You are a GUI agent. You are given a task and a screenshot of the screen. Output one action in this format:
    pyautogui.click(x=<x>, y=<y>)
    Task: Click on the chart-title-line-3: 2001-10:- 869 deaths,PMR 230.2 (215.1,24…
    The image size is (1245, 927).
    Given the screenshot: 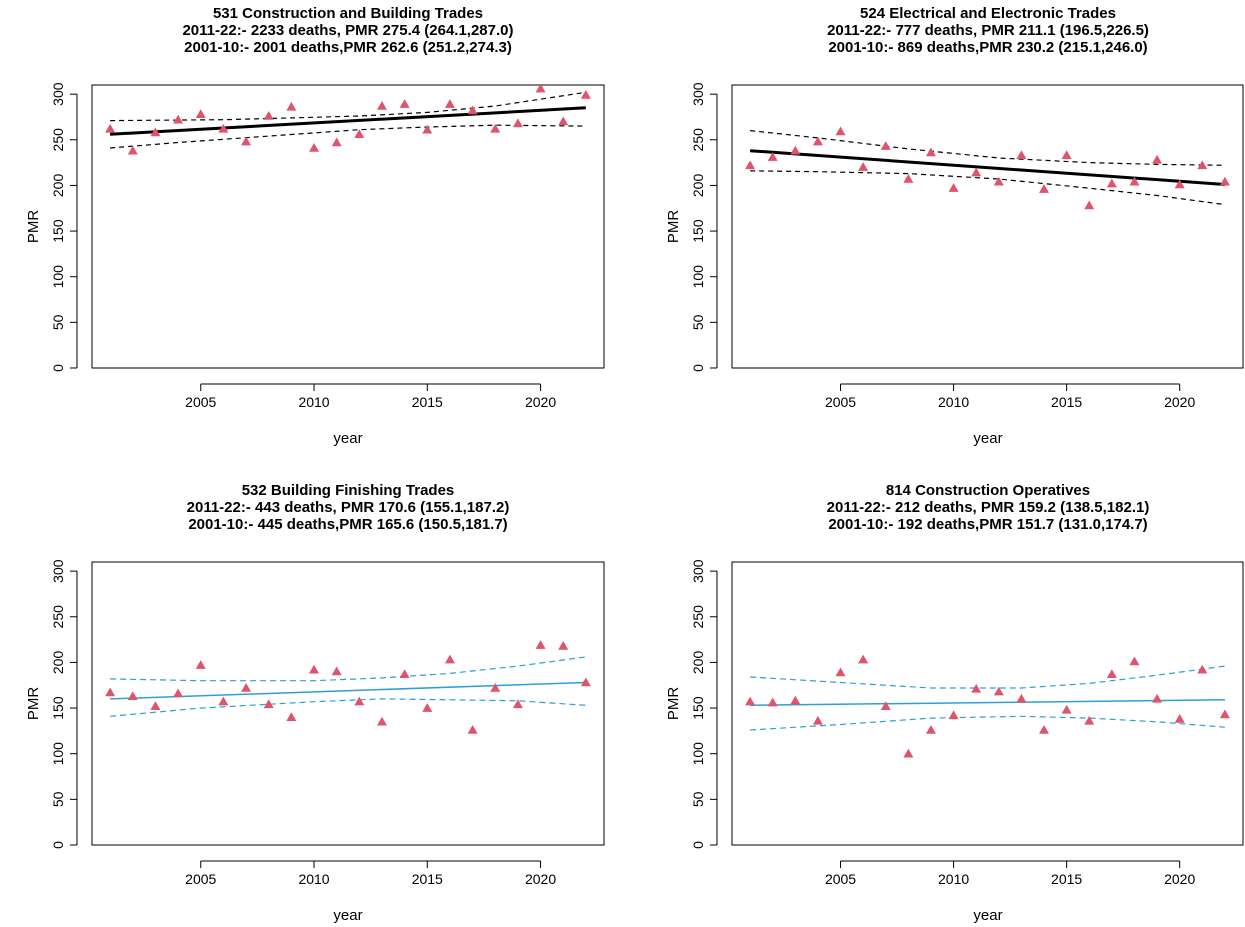 What is the action you would take?
    pyautogui.click(x=987, y=47)
    